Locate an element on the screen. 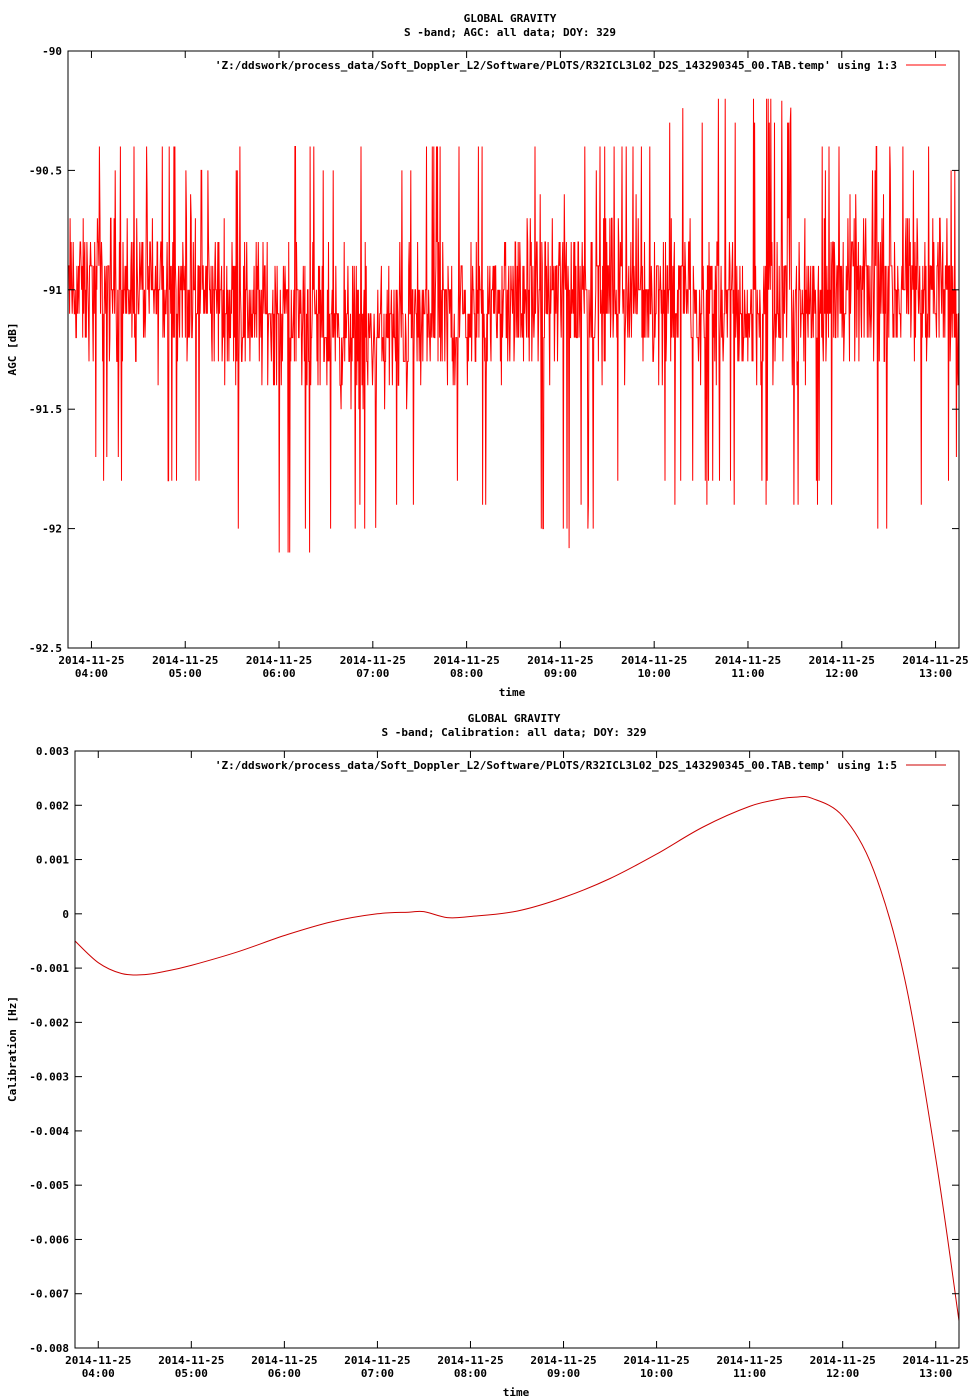  calibration-y-tick-label: 0.002 is located at coordinates (52, 805).